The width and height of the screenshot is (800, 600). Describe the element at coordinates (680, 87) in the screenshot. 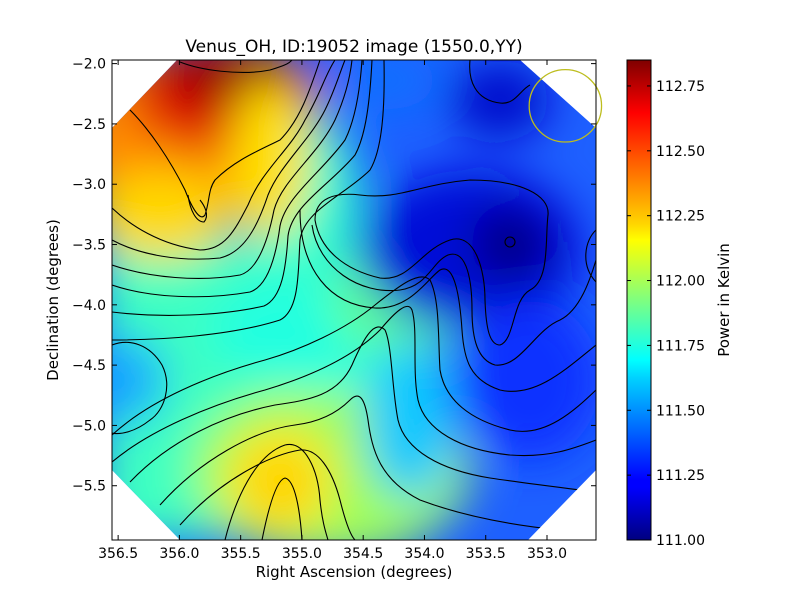

I see `colorbar-tick-label: 112.75` at that location.